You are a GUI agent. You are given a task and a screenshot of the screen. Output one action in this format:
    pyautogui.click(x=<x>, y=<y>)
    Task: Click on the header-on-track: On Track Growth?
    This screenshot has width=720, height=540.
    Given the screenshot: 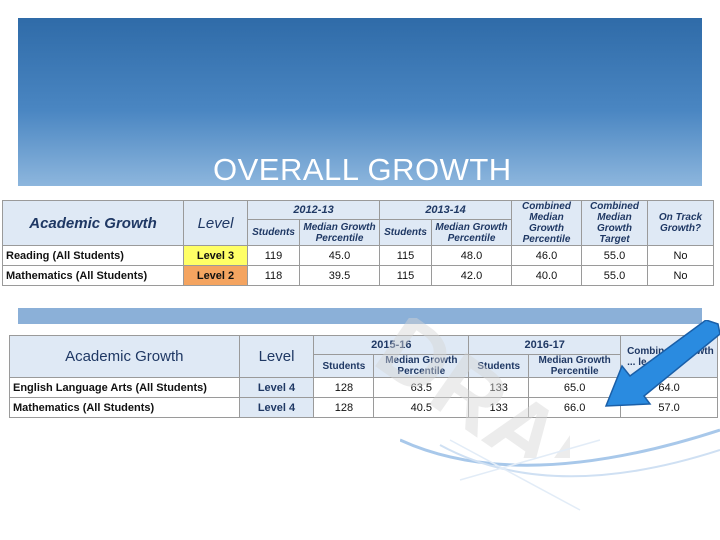 What is the action you would take?
    pyautogui.click(x=680, y=223)
    